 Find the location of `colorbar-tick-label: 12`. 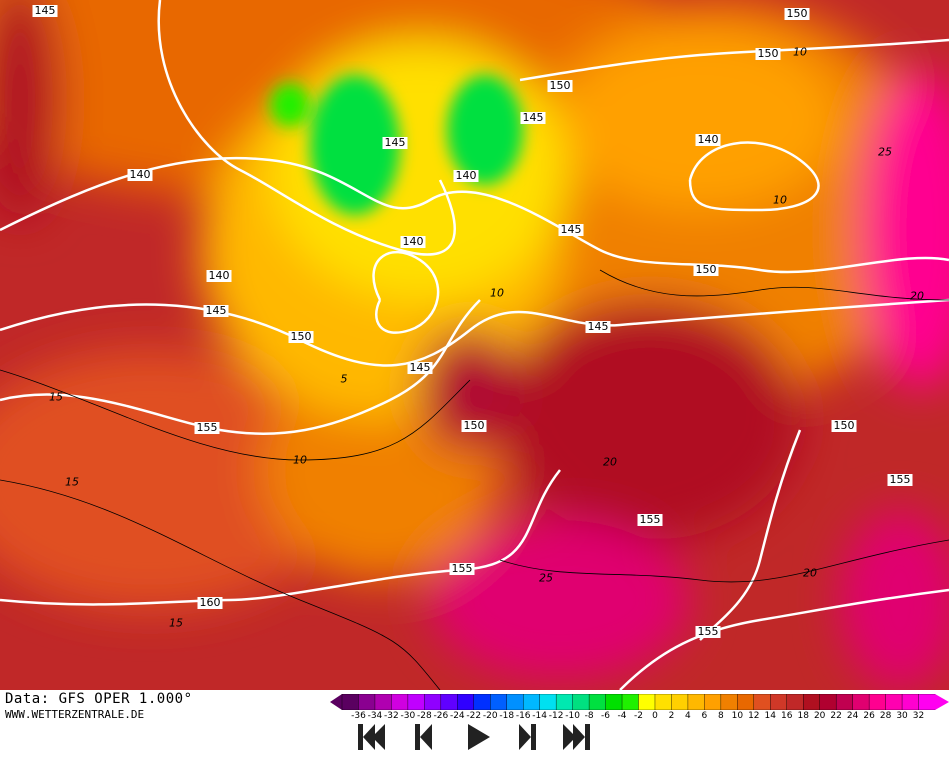

colorbar-tick-label: 12 is located at coordinates (754, 716).